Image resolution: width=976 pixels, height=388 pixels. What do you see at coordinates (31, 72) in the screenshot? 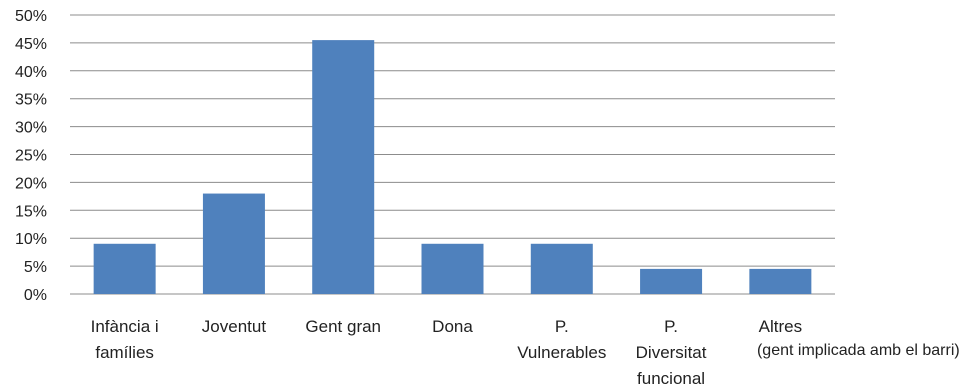
I see `y-tick-label: 40%` at bounding box center [31, 72].